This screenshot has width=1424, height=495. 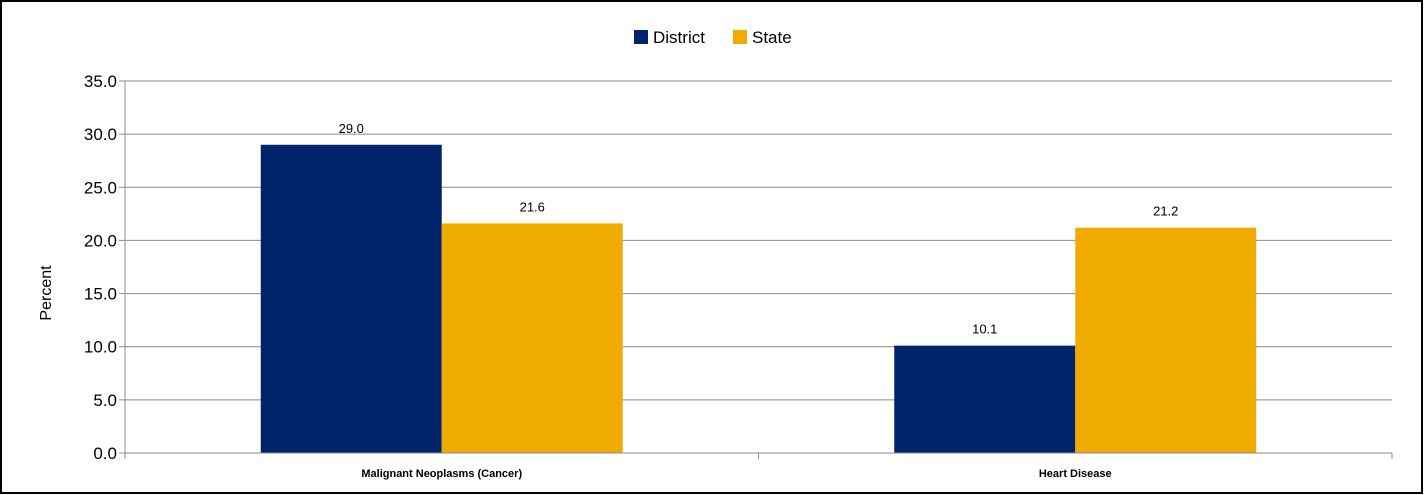 What do you see at coordinates (679, 37) in the screenshot?
I see `legend-label: District` at bounding box center [679, 37].